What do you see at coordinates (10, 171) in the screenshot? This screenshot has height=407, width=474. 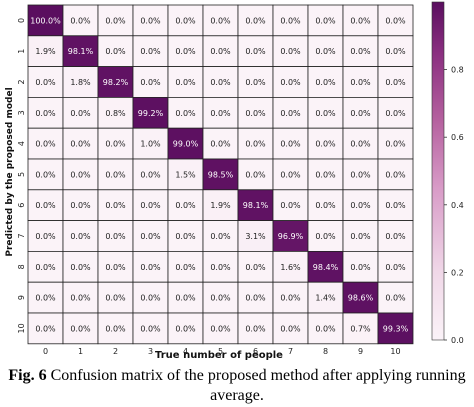 I see `y-axis-label: Predicted by the proposed model` at bounding box center [10, 171].